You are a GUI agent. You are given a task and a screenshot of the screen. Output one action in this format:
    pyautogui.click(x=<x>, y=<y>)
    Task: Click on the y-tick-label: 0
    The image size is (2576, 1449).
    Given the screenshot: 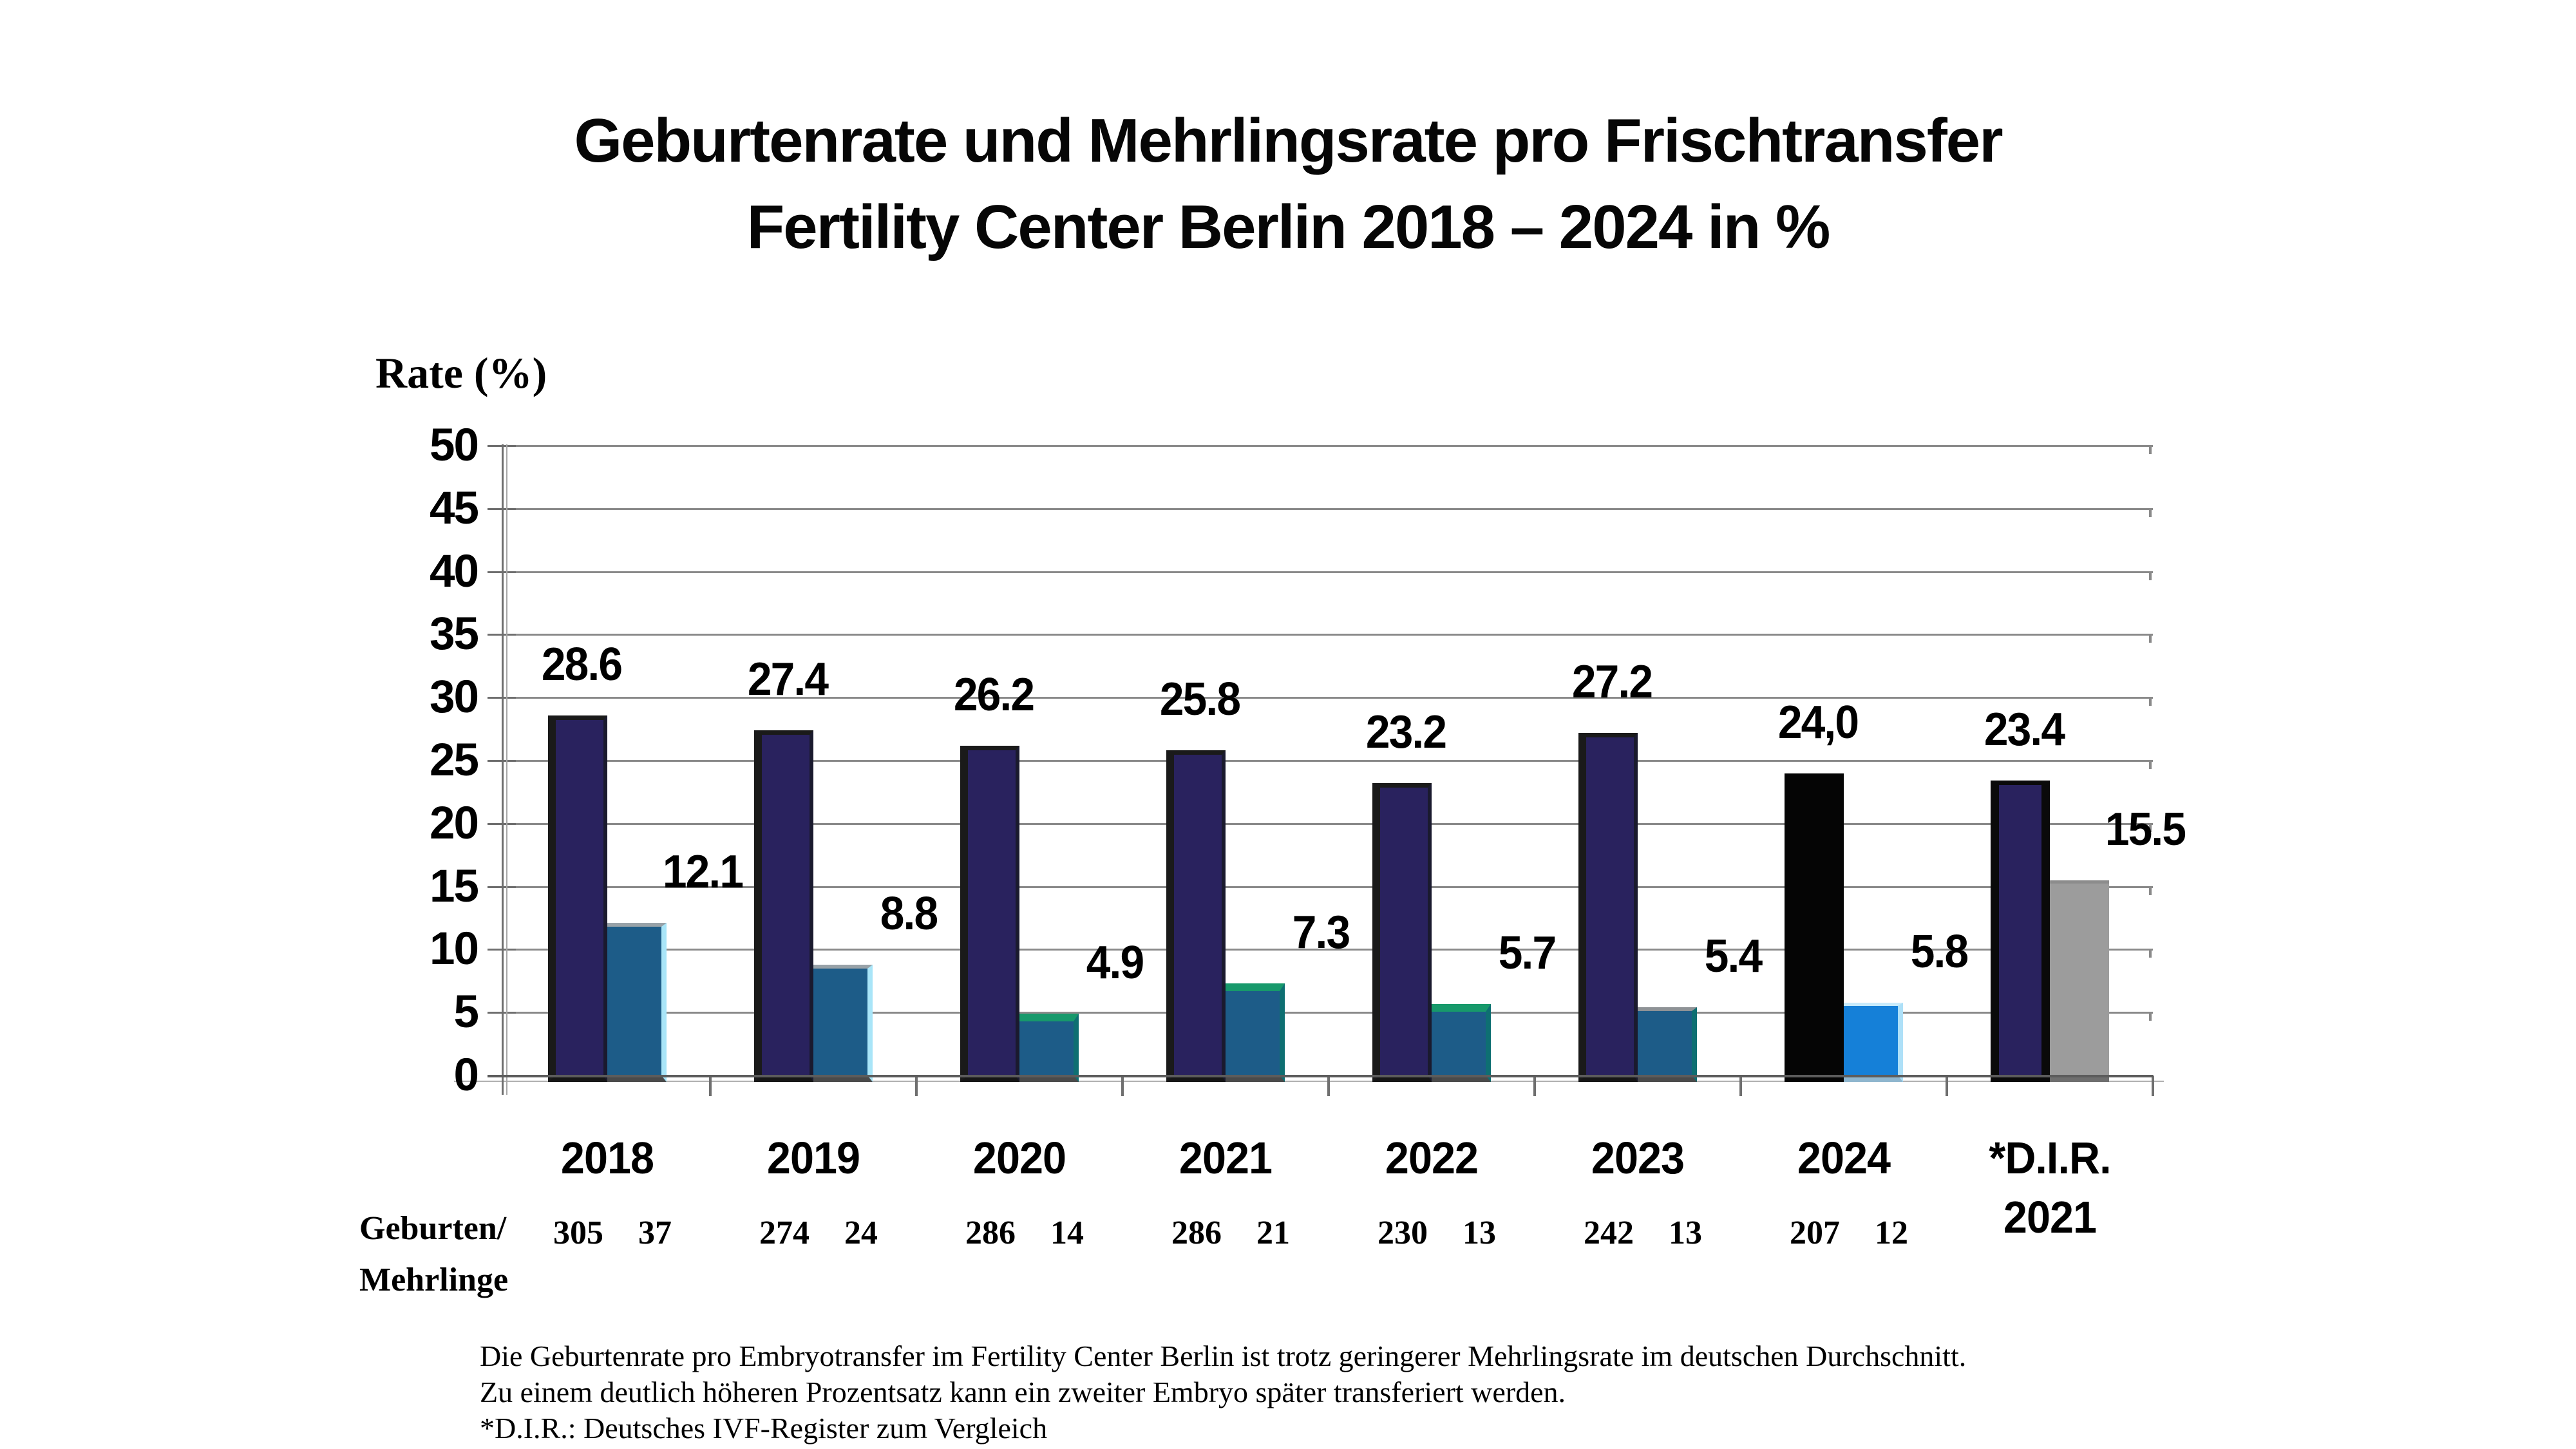 What is the action you would take?
    pyautogui.click(x=466, y=1075)
    